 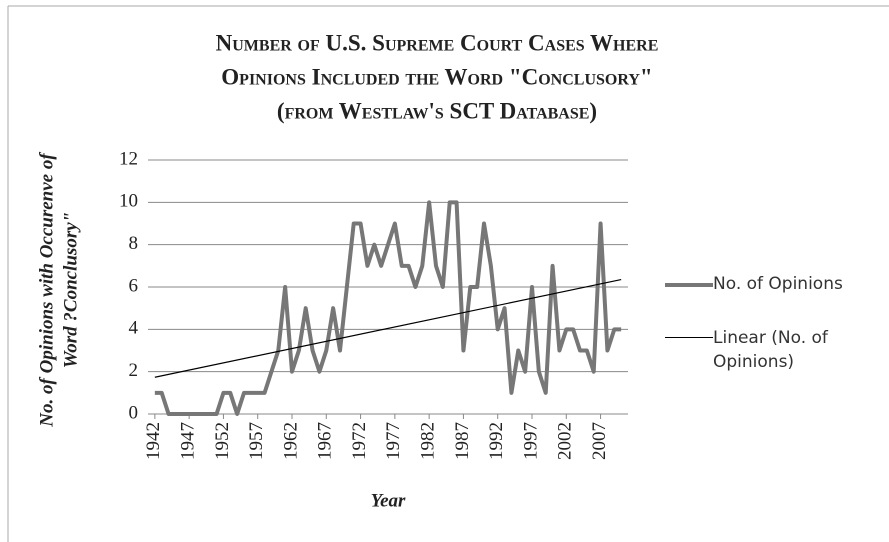 I want to click on x-tick-label: 1952, so click(x=222, y=441).